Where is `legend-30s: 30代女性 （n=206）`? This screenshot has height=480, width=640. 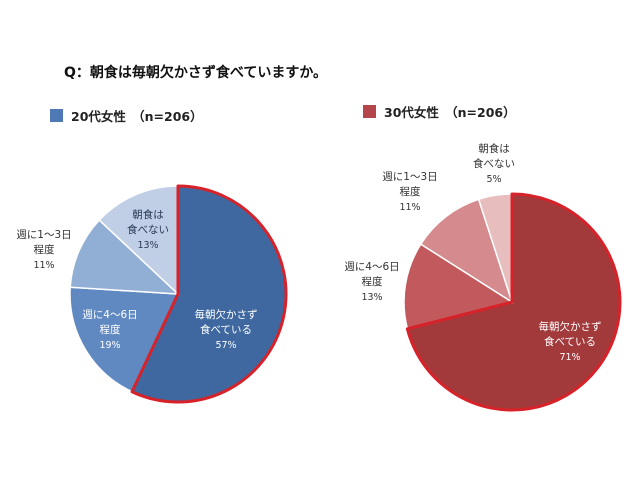
legend-30s: 30代女性 （n=206） is located at coordinates (439, 111).